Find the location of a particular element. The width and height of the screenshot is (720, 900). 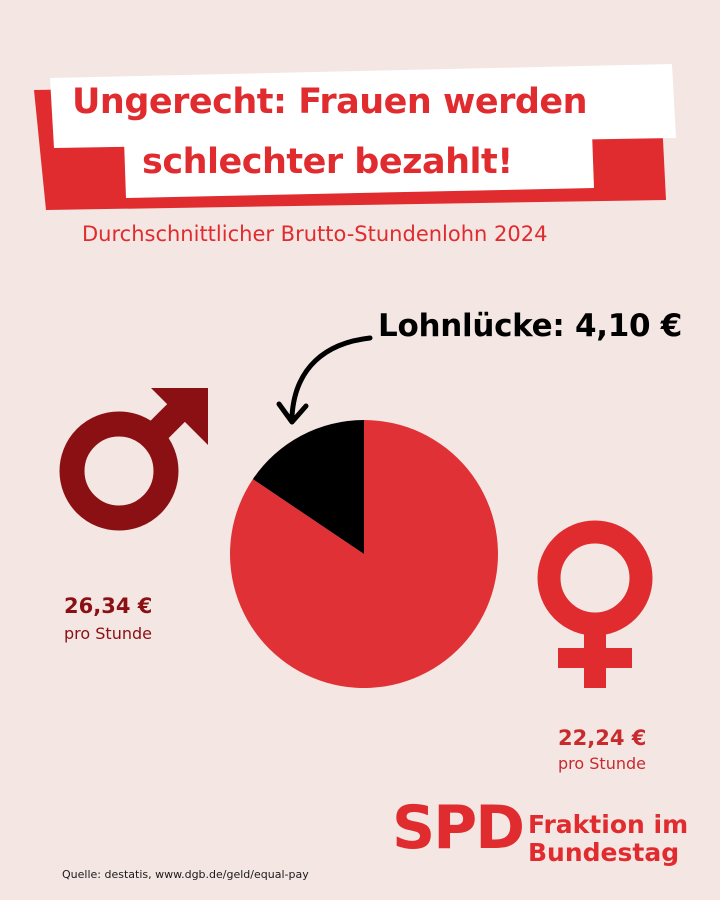

logo-line1: Fraktion im is located at coordinates (608, 824).